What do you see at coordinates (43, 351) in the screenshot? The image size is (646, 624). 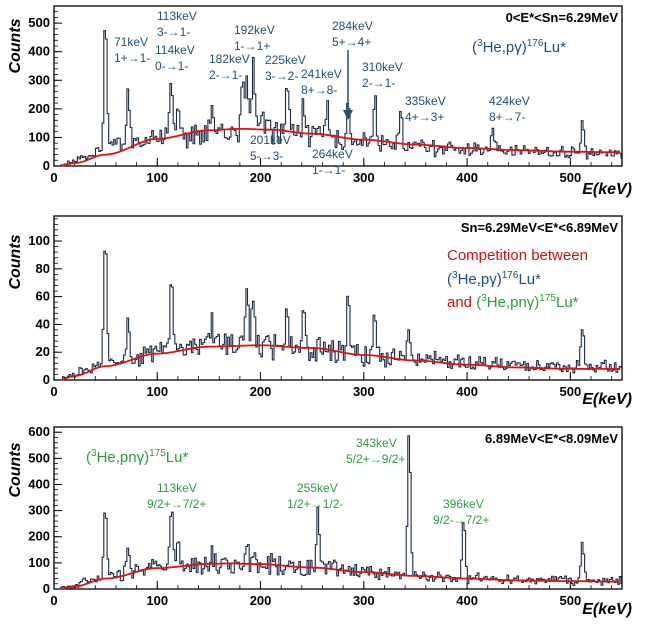 I see `y-tick-label: 20` at bounding box center [43, 351].